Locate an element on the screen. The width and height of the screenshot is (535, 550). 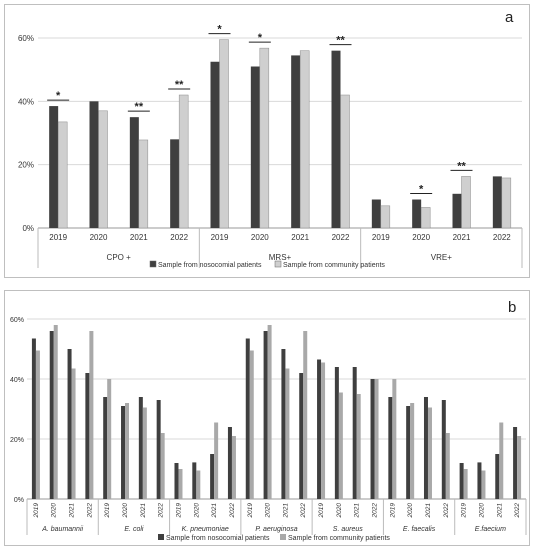
group-label: P. aeruginosa is located at coordinates (276, 529).